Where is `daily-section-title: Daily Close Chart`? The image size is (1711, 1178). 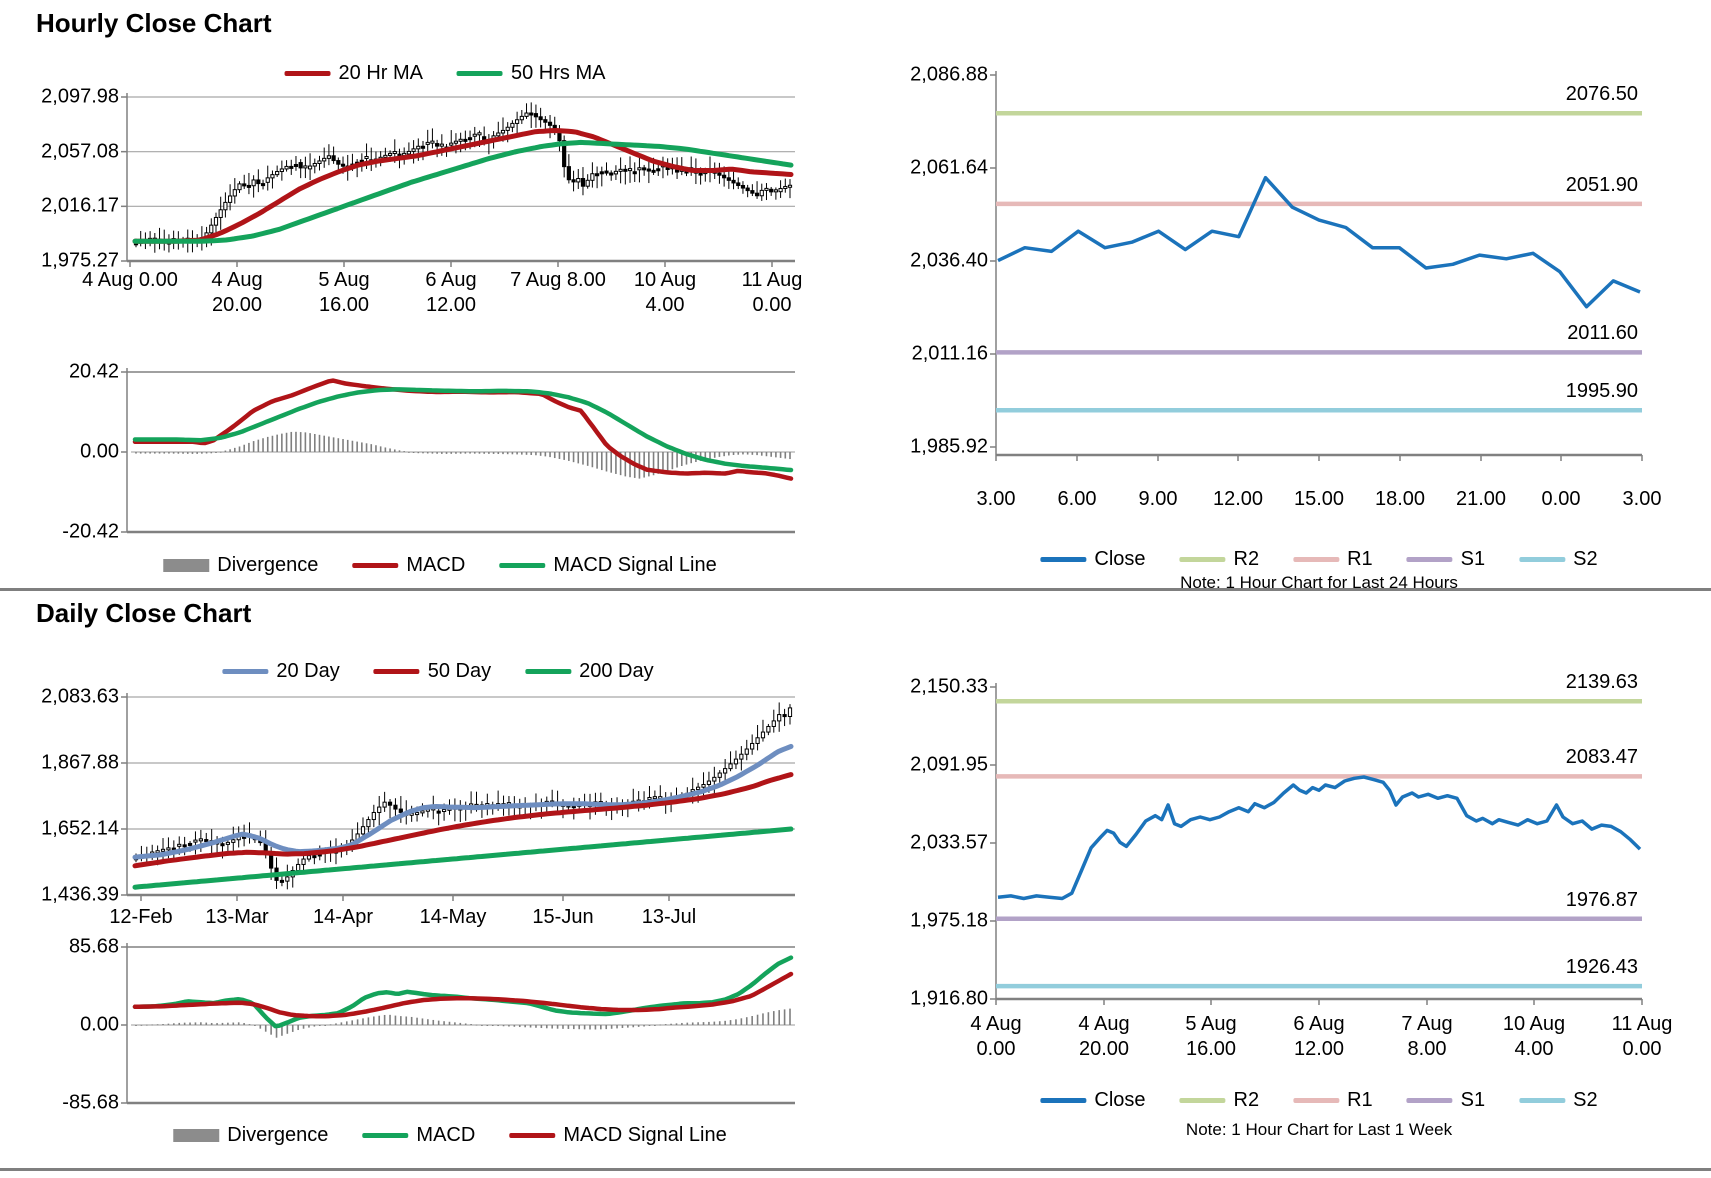 daily-section-title: Daily Close Chart is located at coordinates (144, 613).